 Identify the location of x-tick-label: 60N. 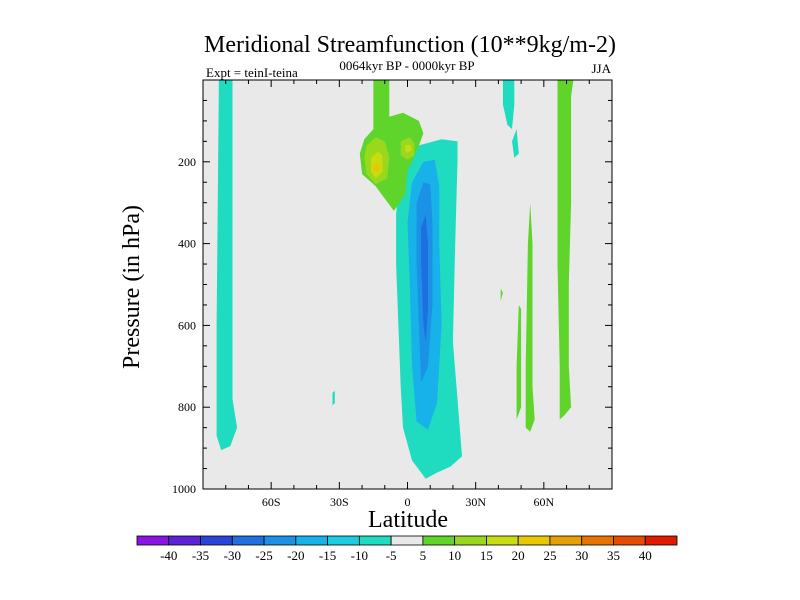
(543, 502).